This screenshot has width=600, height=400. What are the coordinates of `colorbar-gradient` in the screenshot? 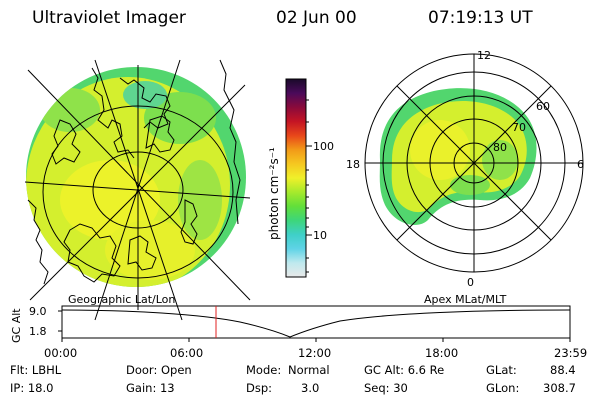 It's located at (296, 178).